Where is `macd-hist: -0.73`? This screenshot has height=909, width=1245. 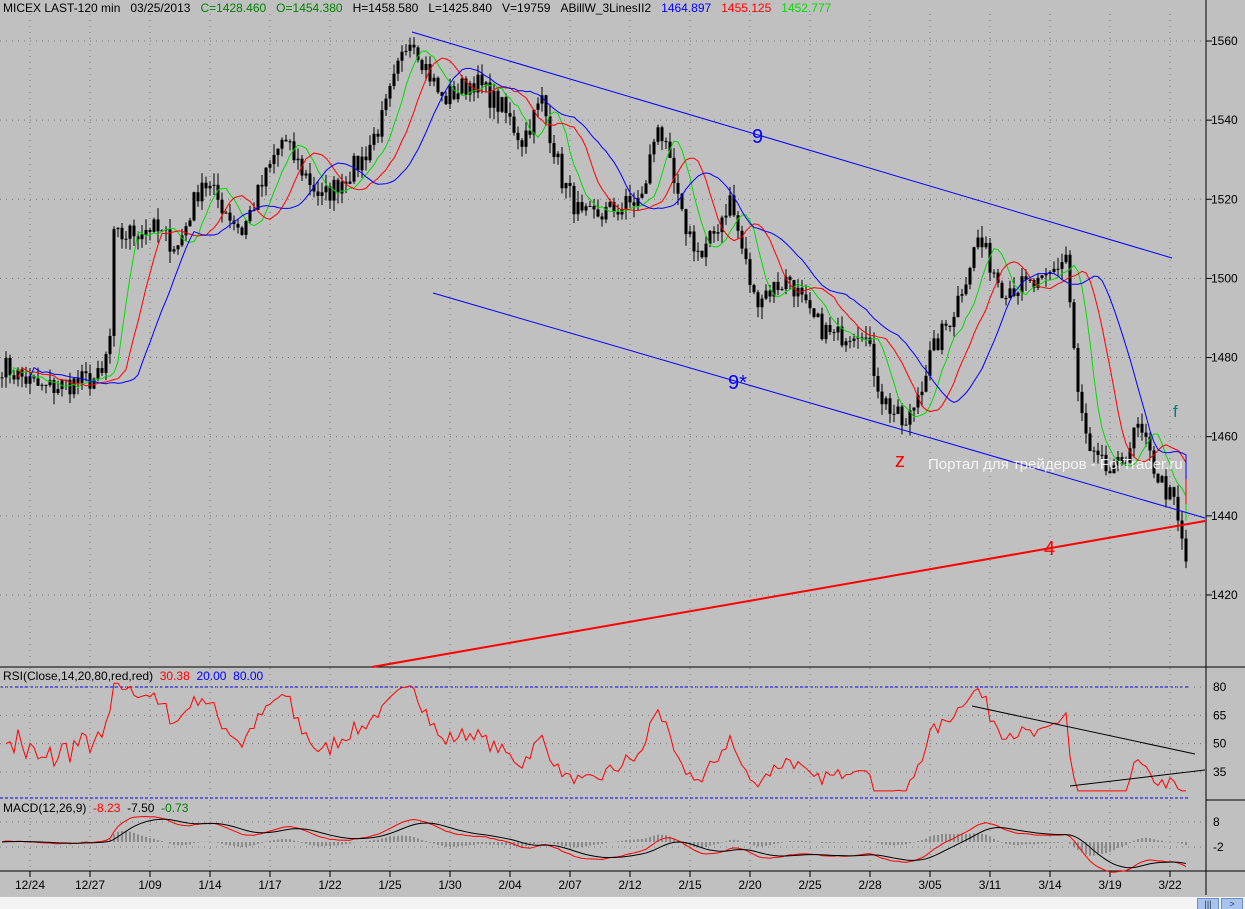
macd-hist: -0.73 is located at coordinates (175, 808).